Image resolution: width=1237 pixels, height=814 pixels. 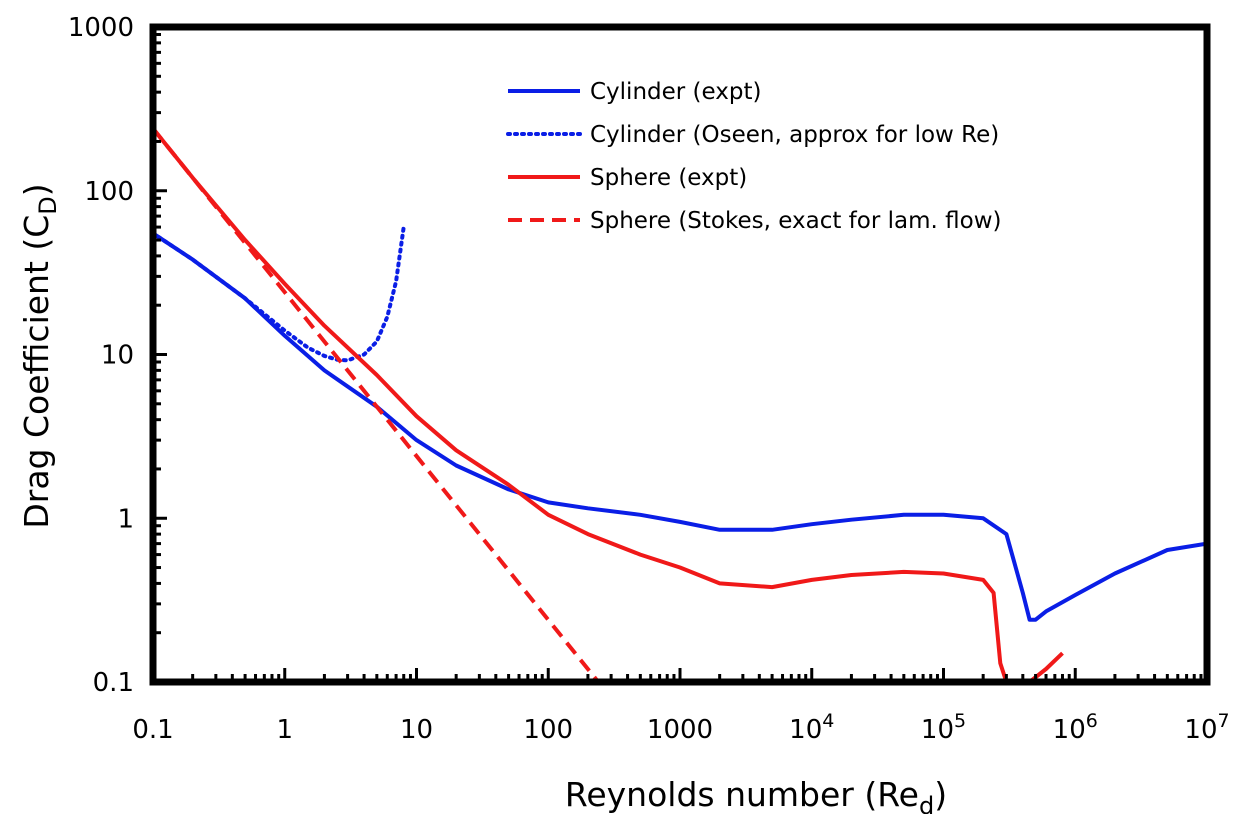 I want to click on x-tick-label: 10⁵, so click(x=943, y=727).